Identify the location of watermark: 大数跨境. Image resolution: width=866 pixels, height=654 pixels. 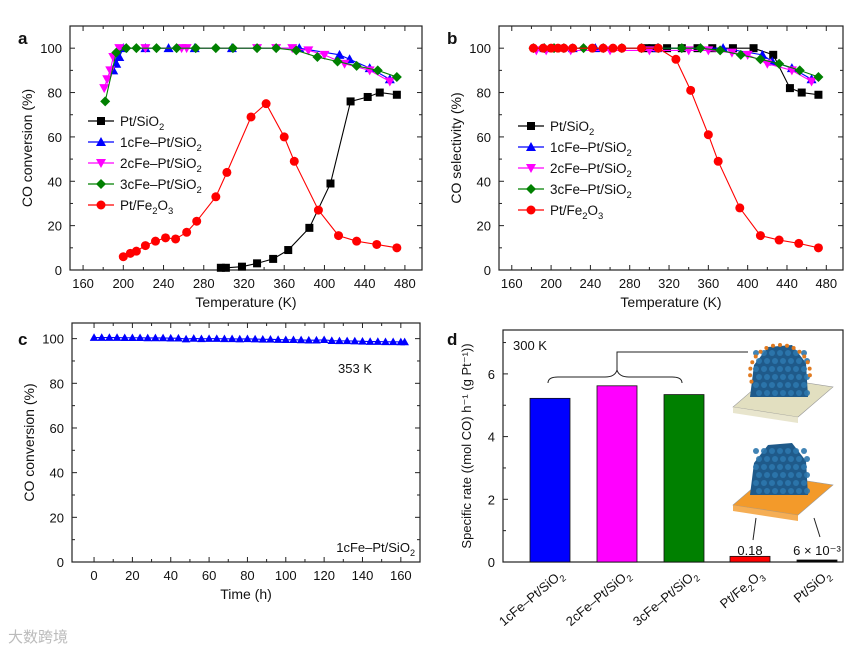
(38, 637).